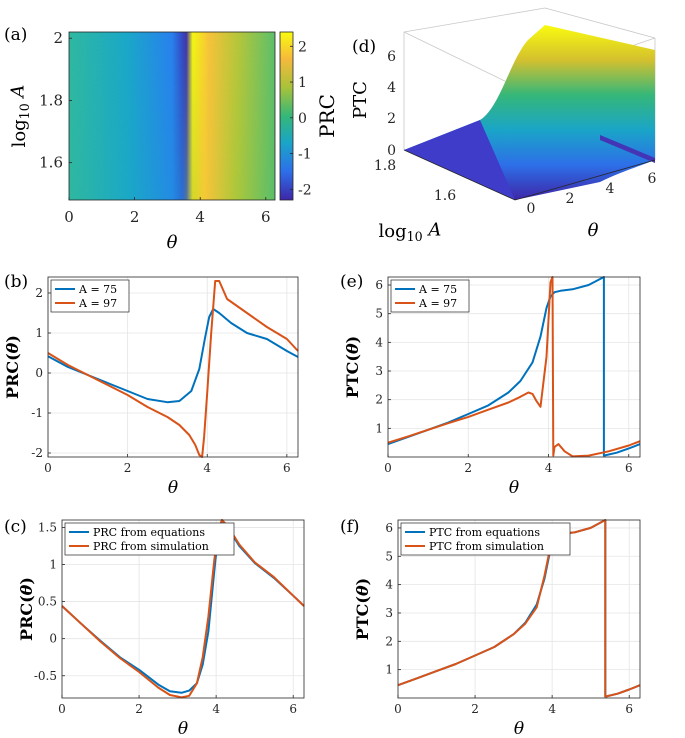 This screenshot has width=685, height=738. Describe the element at coordinates (391, 119) in the screenshot. I see `z-tick-label: 2` at that location.